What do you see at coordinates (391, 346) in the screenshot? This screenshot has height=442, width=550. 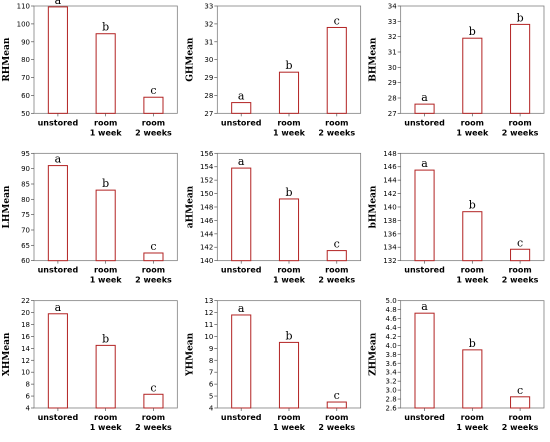 I see `y-tick-label: 4.0` at bounding box center [391, 346].